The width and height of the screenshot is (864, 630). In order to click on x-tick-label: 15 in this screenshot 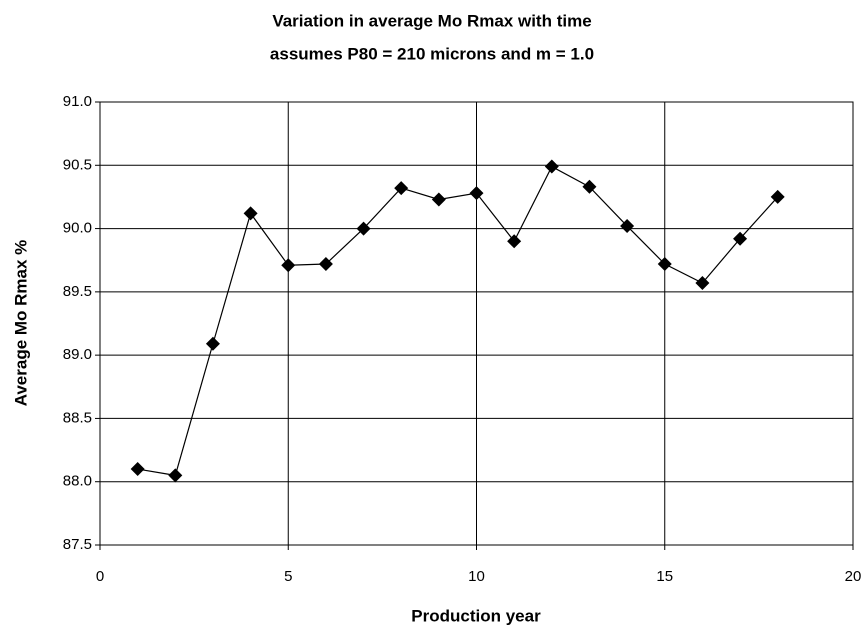, I will do `click(664, 576)`.